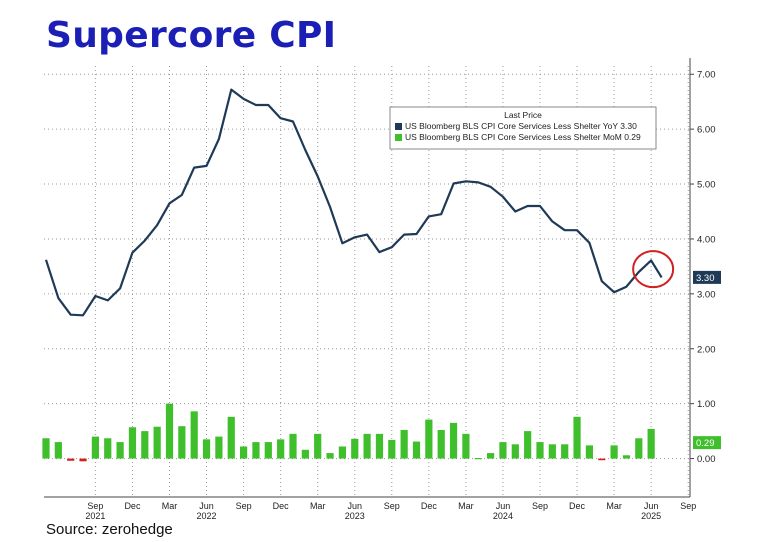  What do you see at coordinates (355, 515) in the screenshot?
I see `x-year-label: 2023` at bounding box center [355, 515].